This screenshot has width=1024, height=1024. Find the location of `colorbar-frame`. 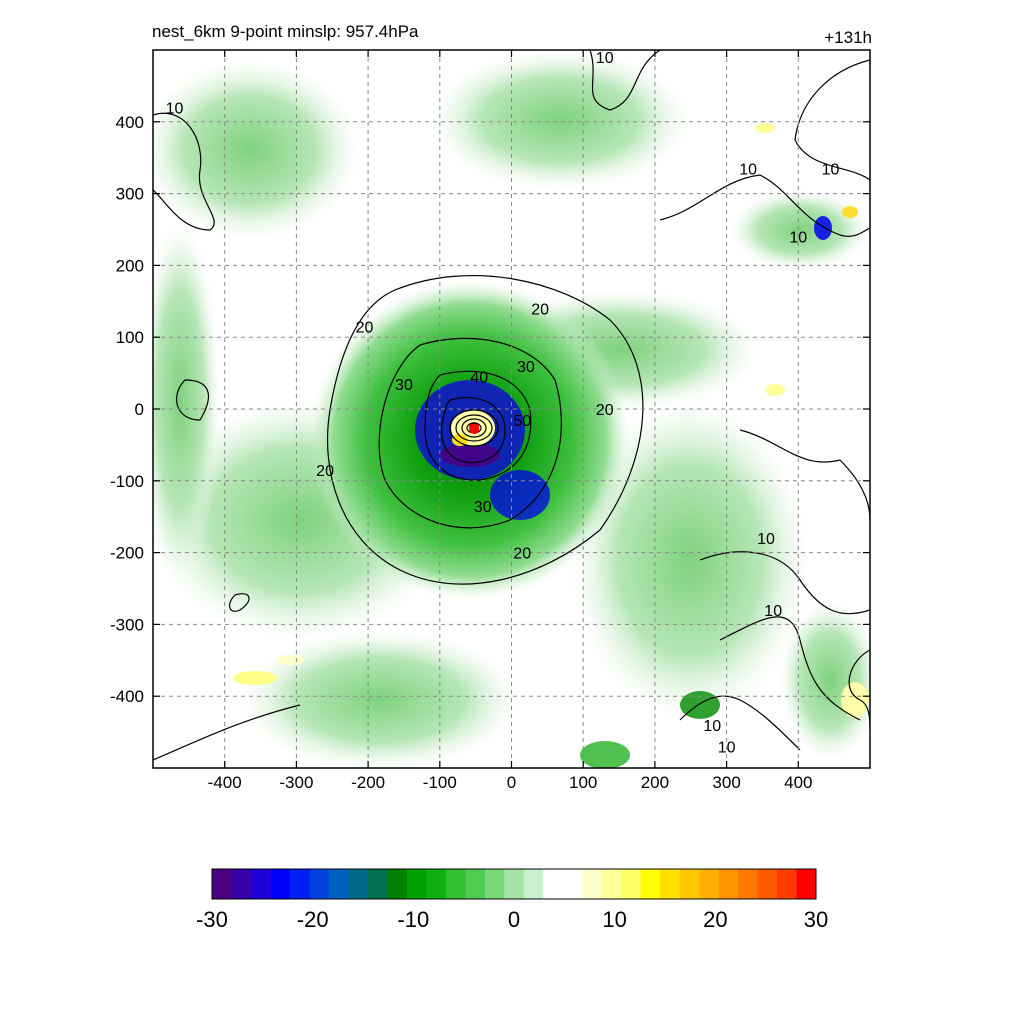

colorbar-frame is located at coordinates (514, 884).